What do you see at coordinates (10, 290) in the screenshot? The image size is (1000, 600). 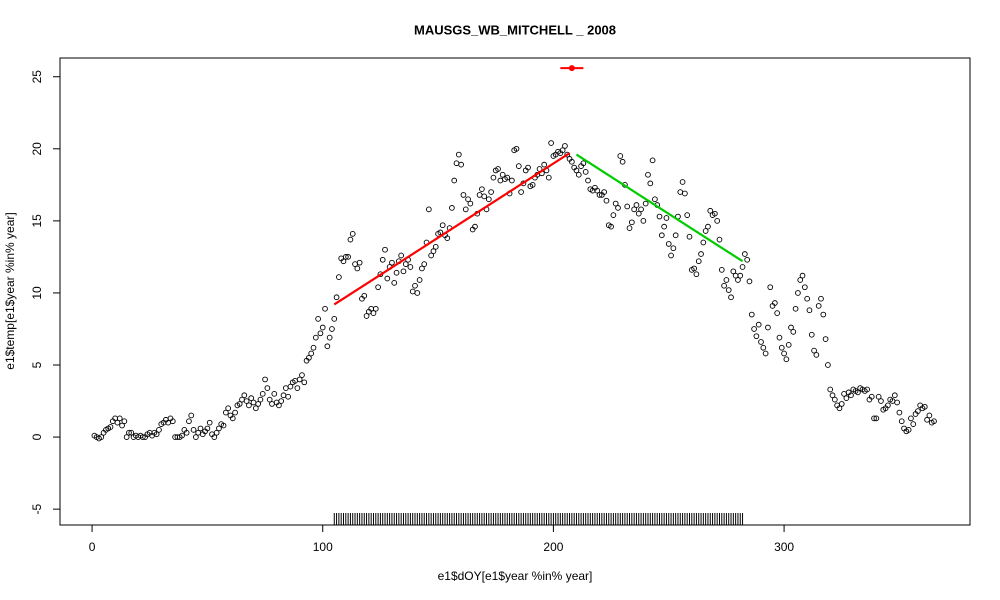 I see `y-axis-label: e1$temp[e1$year %in% year]` at bounding box center [10, 290].